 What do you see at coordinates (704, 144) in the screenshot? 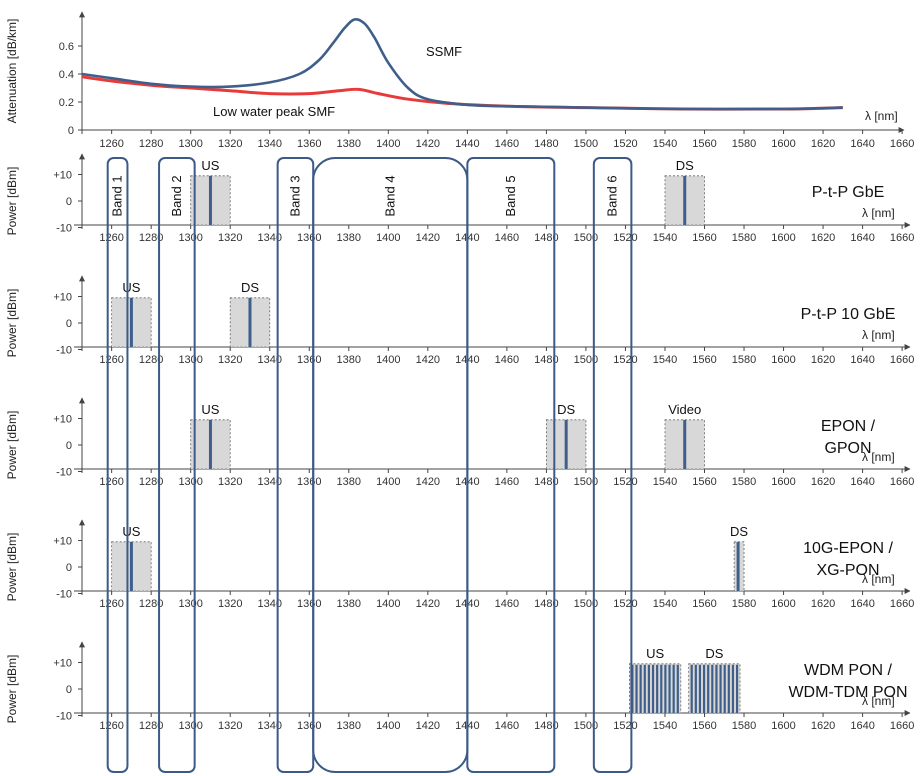
I see `attenuation-x-tick-label: 1560` at bounding box center [704, 144].